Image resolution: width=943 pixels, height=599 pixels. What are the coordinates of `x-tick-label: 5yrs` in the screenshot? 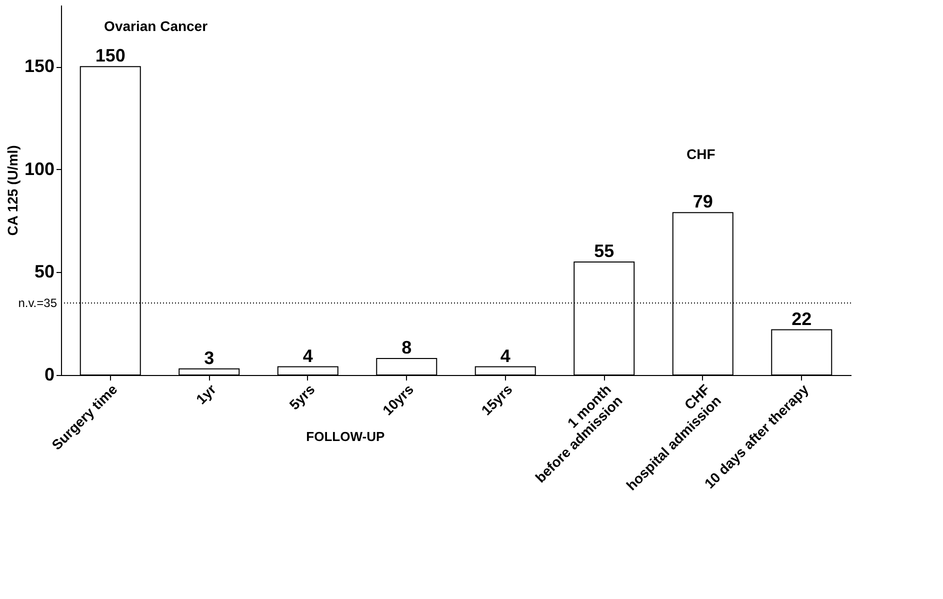 It's located at (302, 396).